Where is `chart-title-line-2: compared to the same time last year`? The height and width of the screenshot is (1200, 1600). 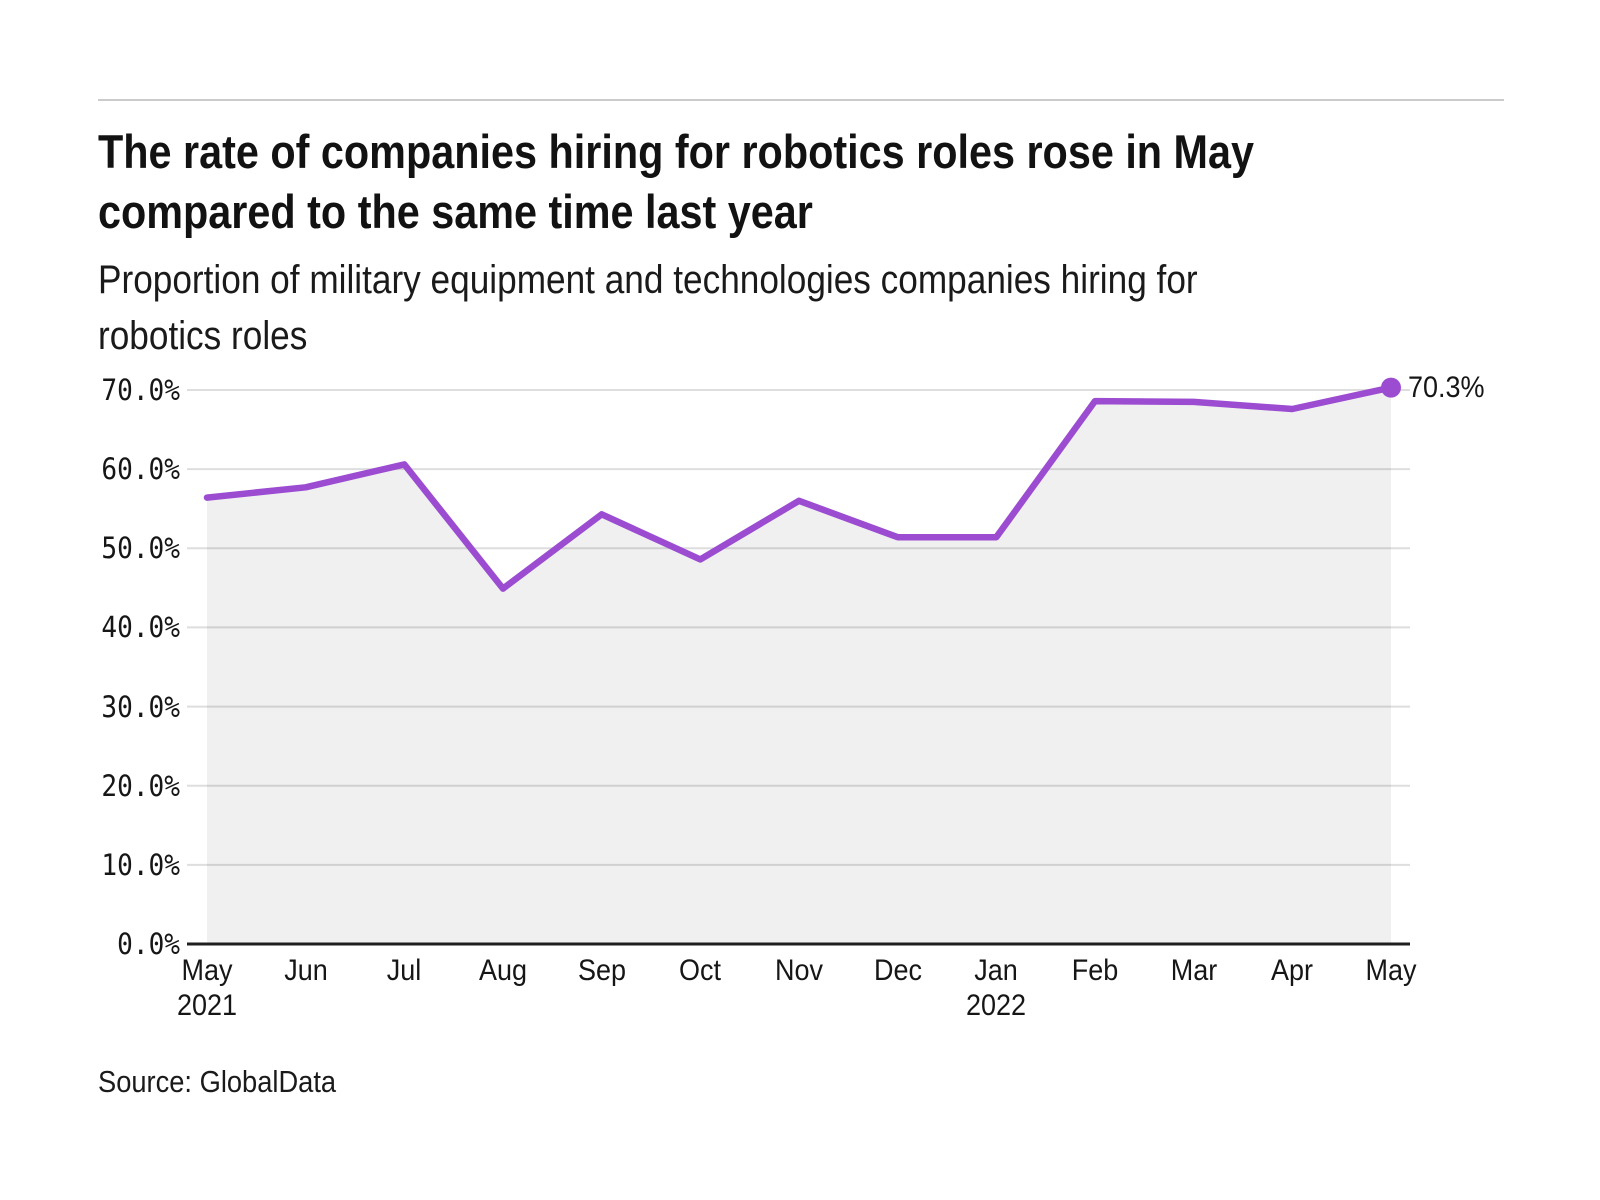
chart-title-line-2: compared to the same time last year is located at coordinates (455, 211).